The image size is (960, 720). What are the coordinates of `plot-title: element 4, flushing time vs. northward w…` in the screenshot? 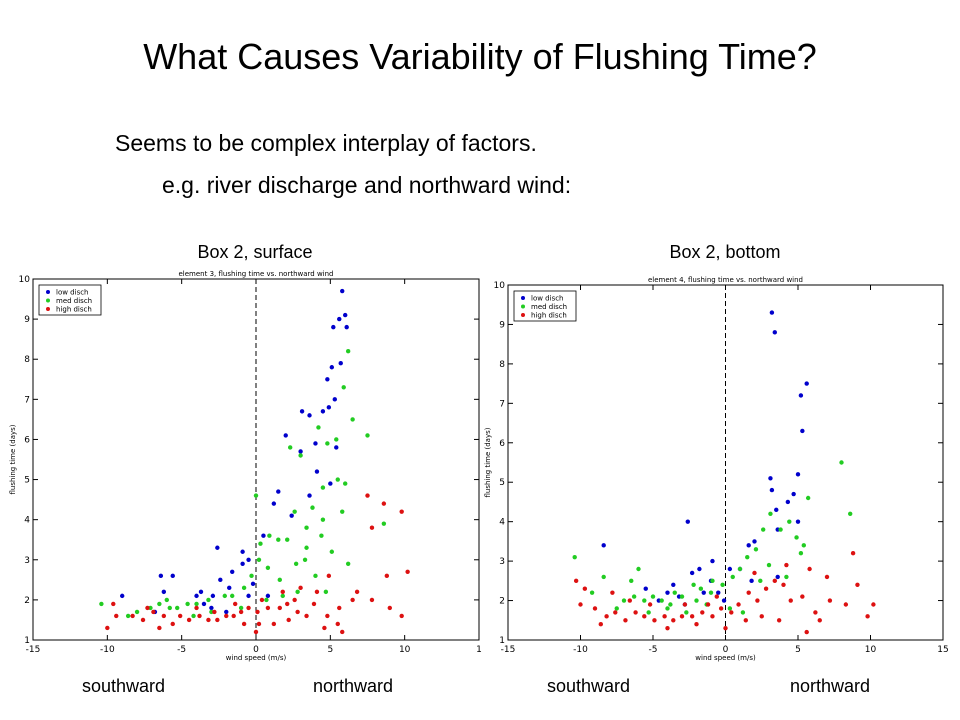 It's located at (725, 280).